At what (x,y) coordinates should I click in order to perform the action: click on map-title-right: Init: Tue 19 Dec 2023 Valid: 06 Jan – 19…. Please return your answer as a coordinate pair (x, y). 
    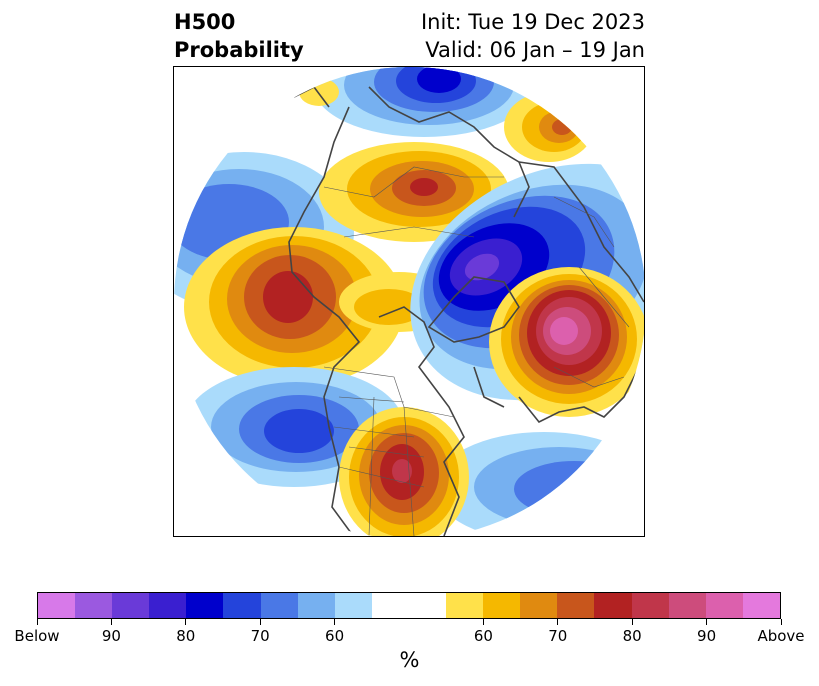
    Looking at the image, I should click on (533, 36).